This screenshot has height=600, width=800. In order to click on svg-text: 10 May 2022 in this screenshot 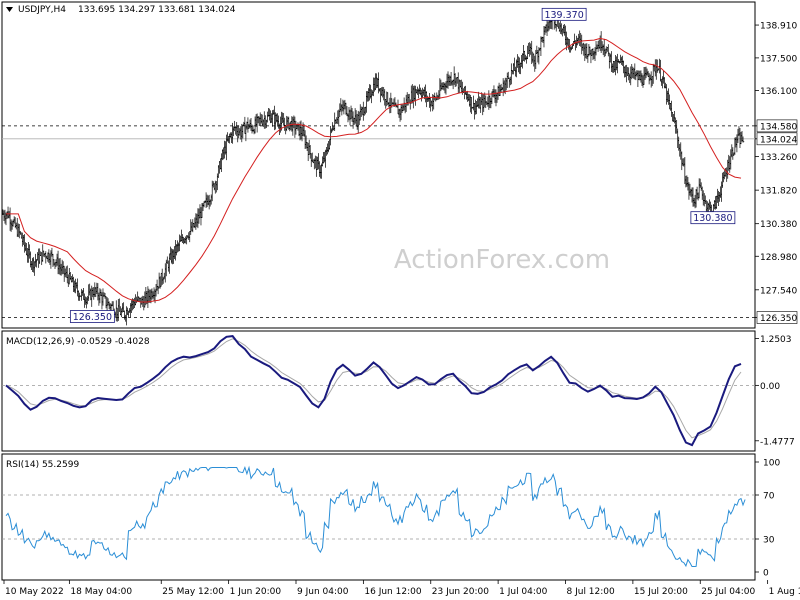, I will do `click(34, 592)`.